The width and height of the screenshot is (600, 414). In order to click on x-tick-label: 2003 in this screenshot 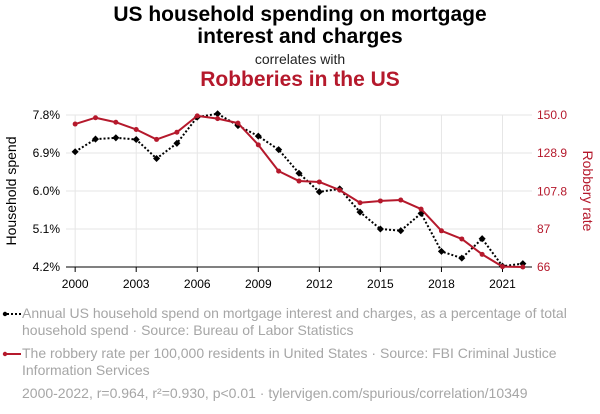, I will do `click(136, 284)`.